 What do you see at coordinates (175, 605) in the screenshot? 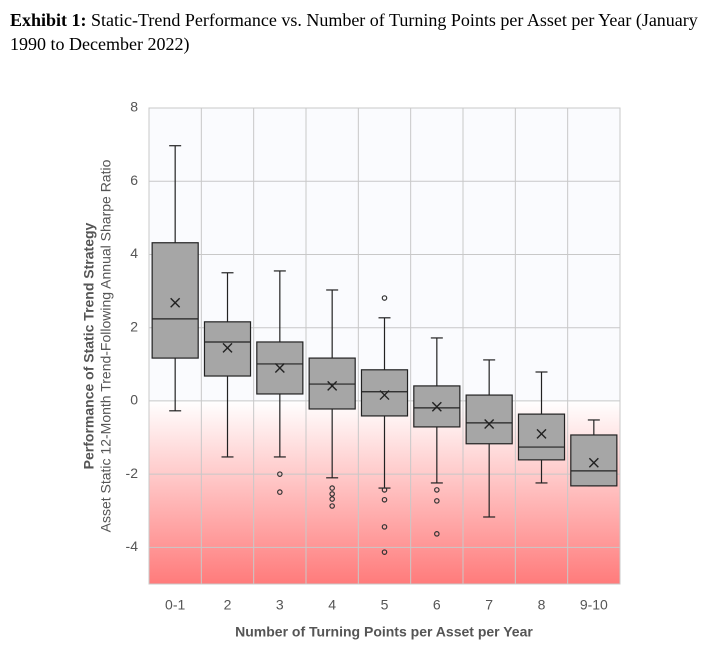
I see `x-tick-label: 0-1` at bounding box center [175, 605].